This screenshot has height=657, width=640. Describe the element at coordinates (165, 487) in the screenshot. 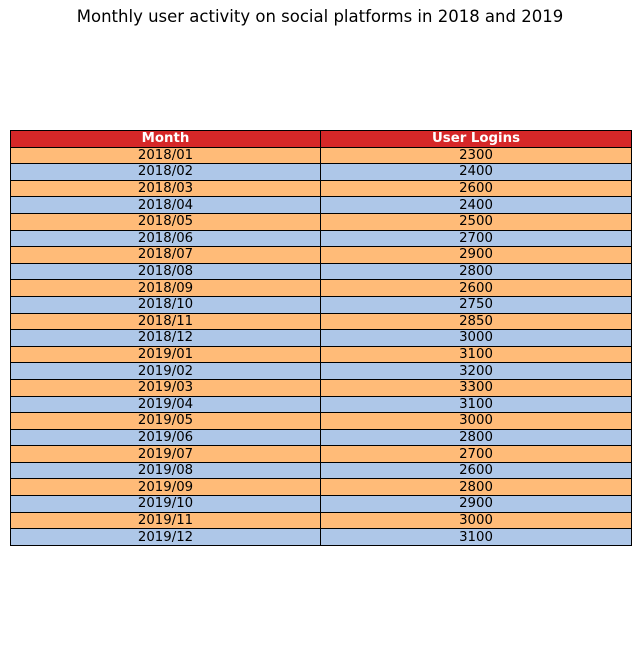

I see `month-cell: 2019/09` at that location.